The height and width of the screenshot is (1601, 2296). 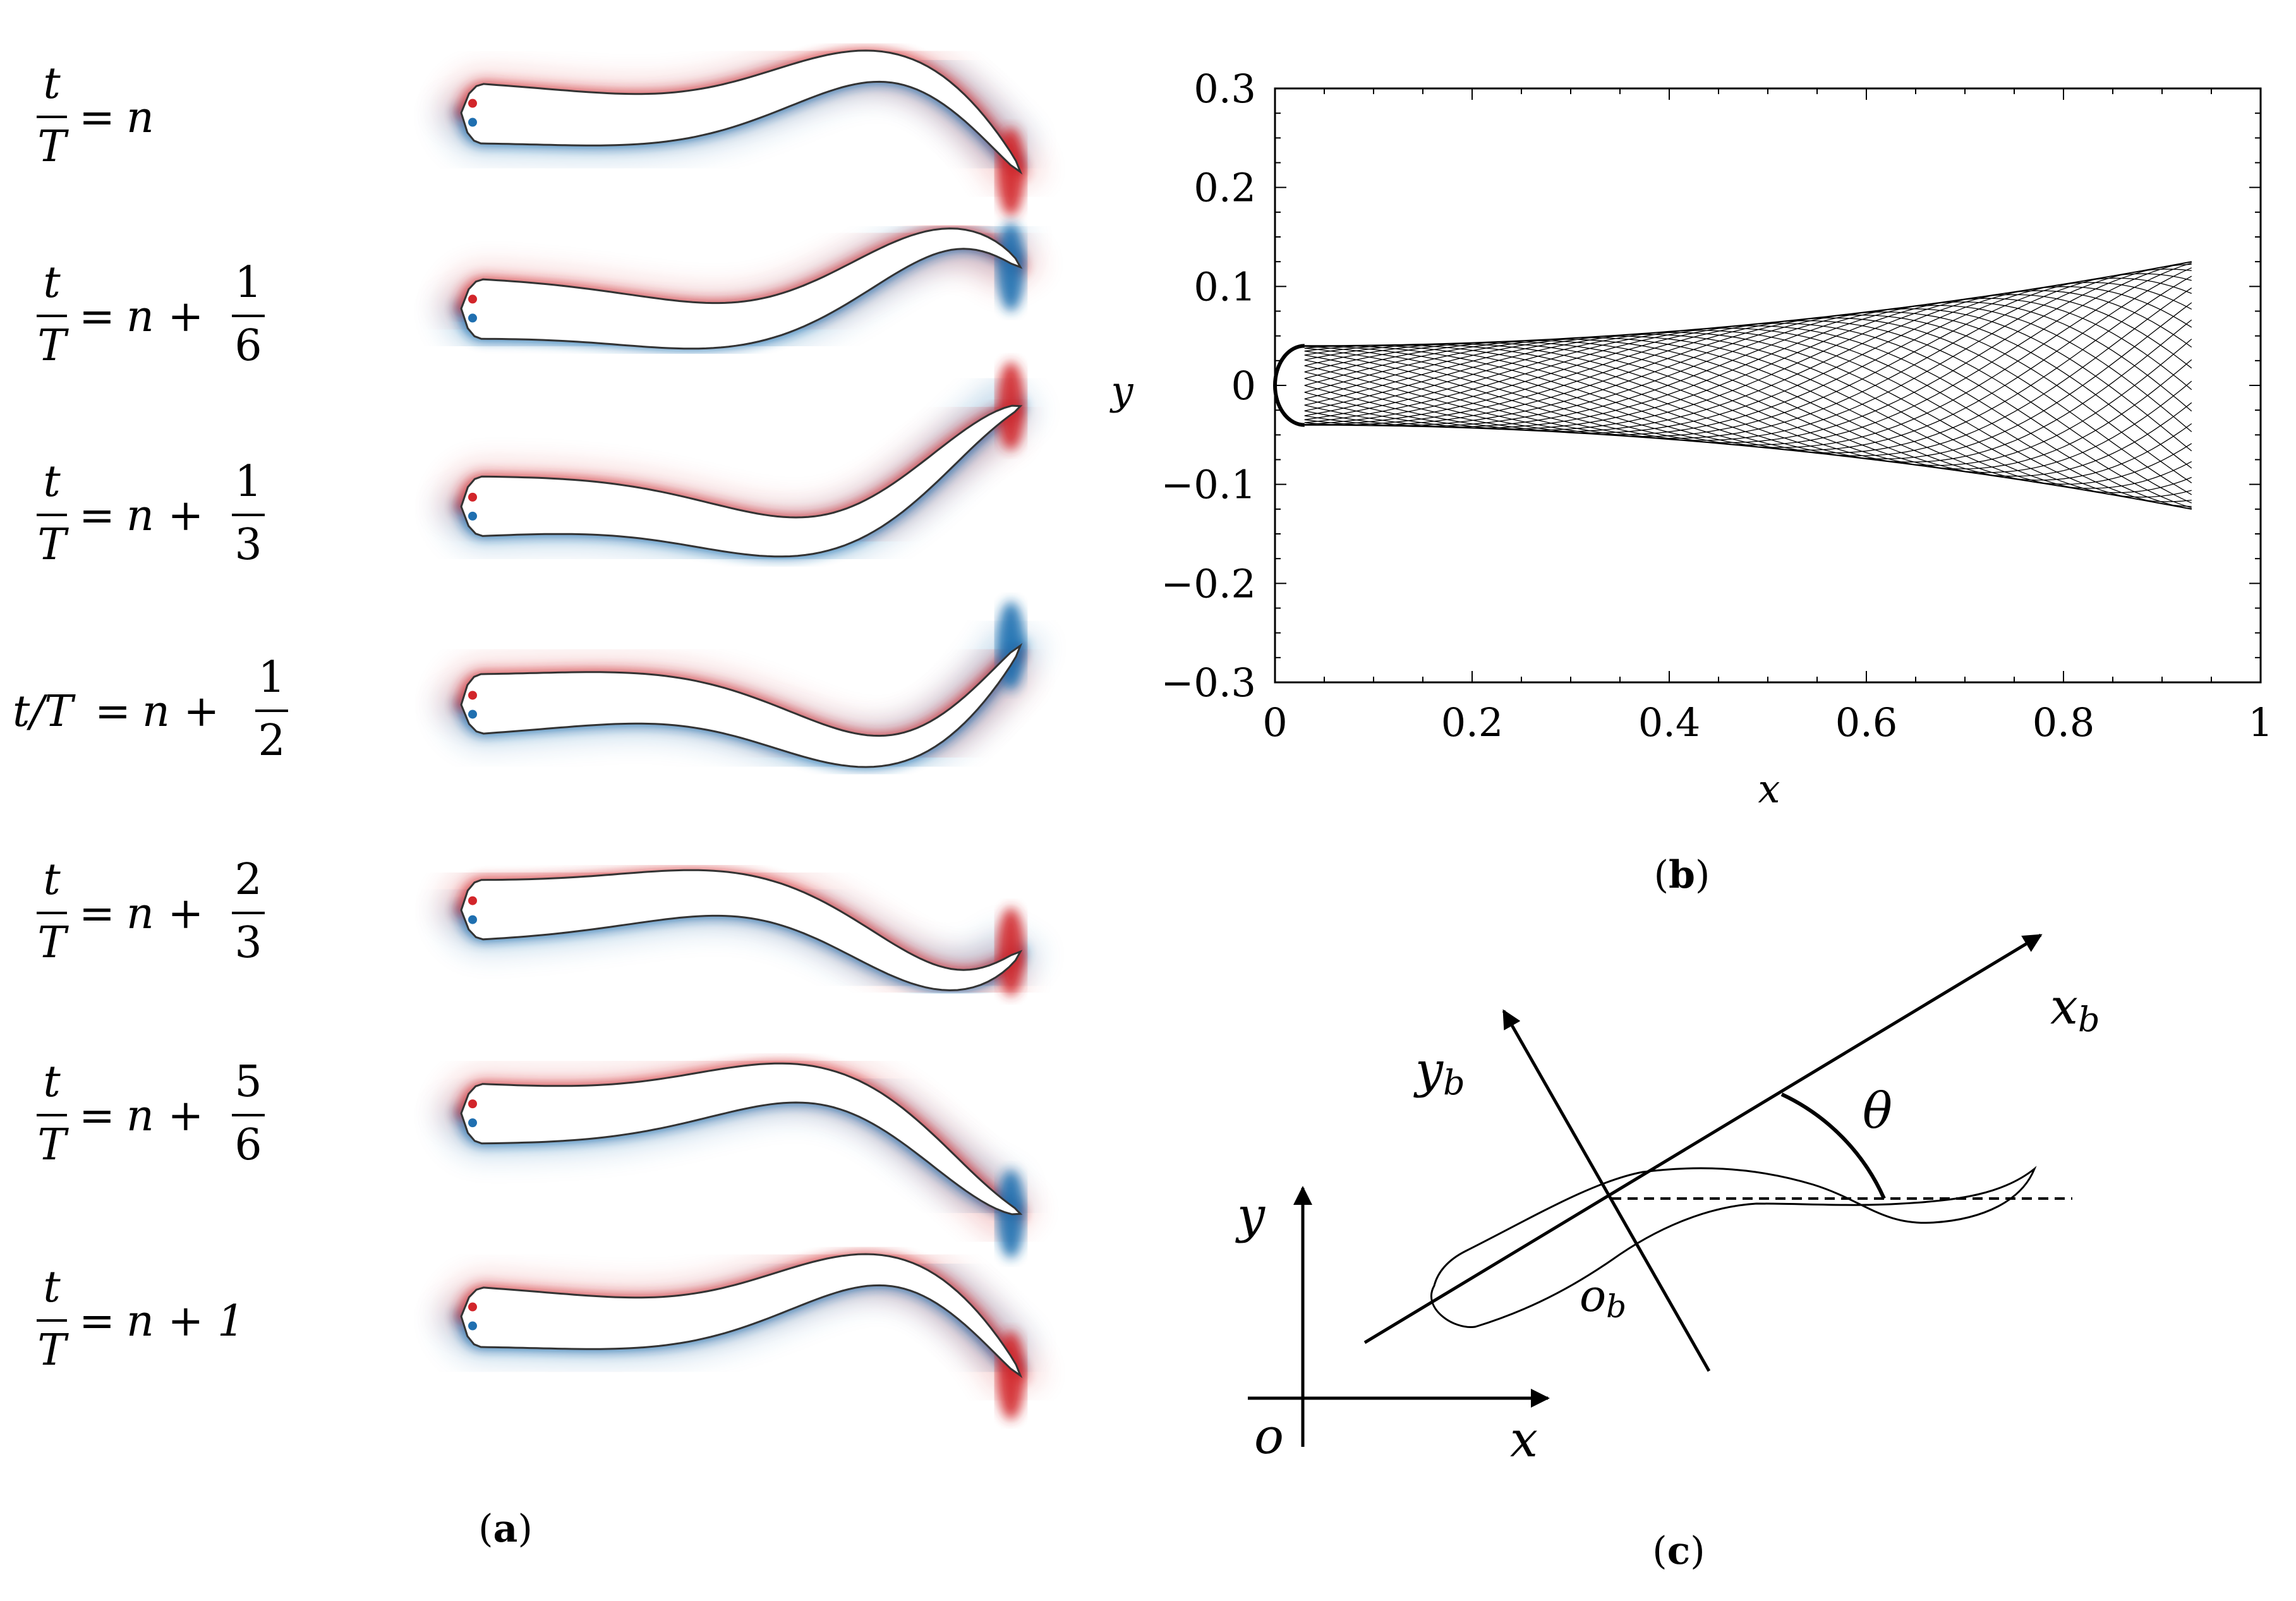 I want to click on snapshot-row: tT= n, so click(x=540, y=127).